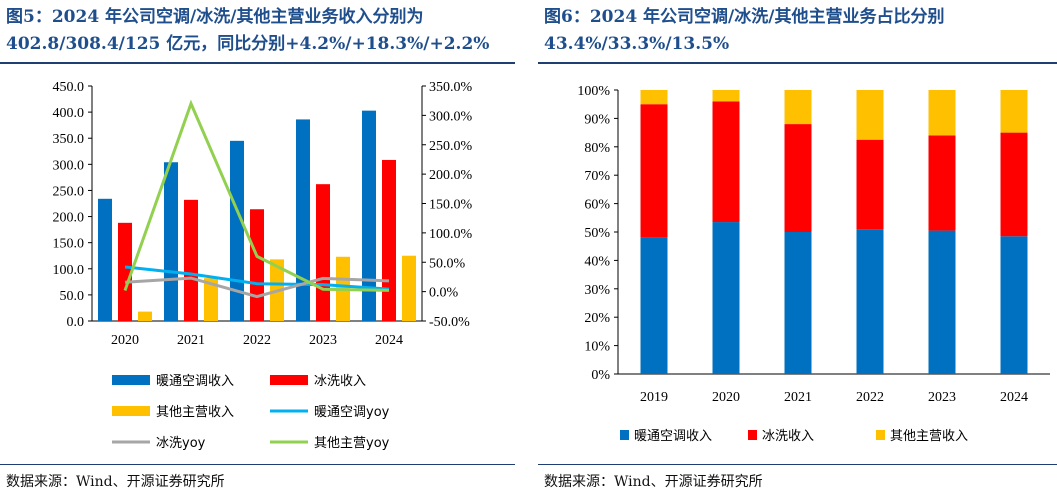 This screenshot has width=1057, height=499. What do you see at coordinates (597, 205) in the screenshot?
I see `y-tick-label: 60%` at bounding box center [597, 205].